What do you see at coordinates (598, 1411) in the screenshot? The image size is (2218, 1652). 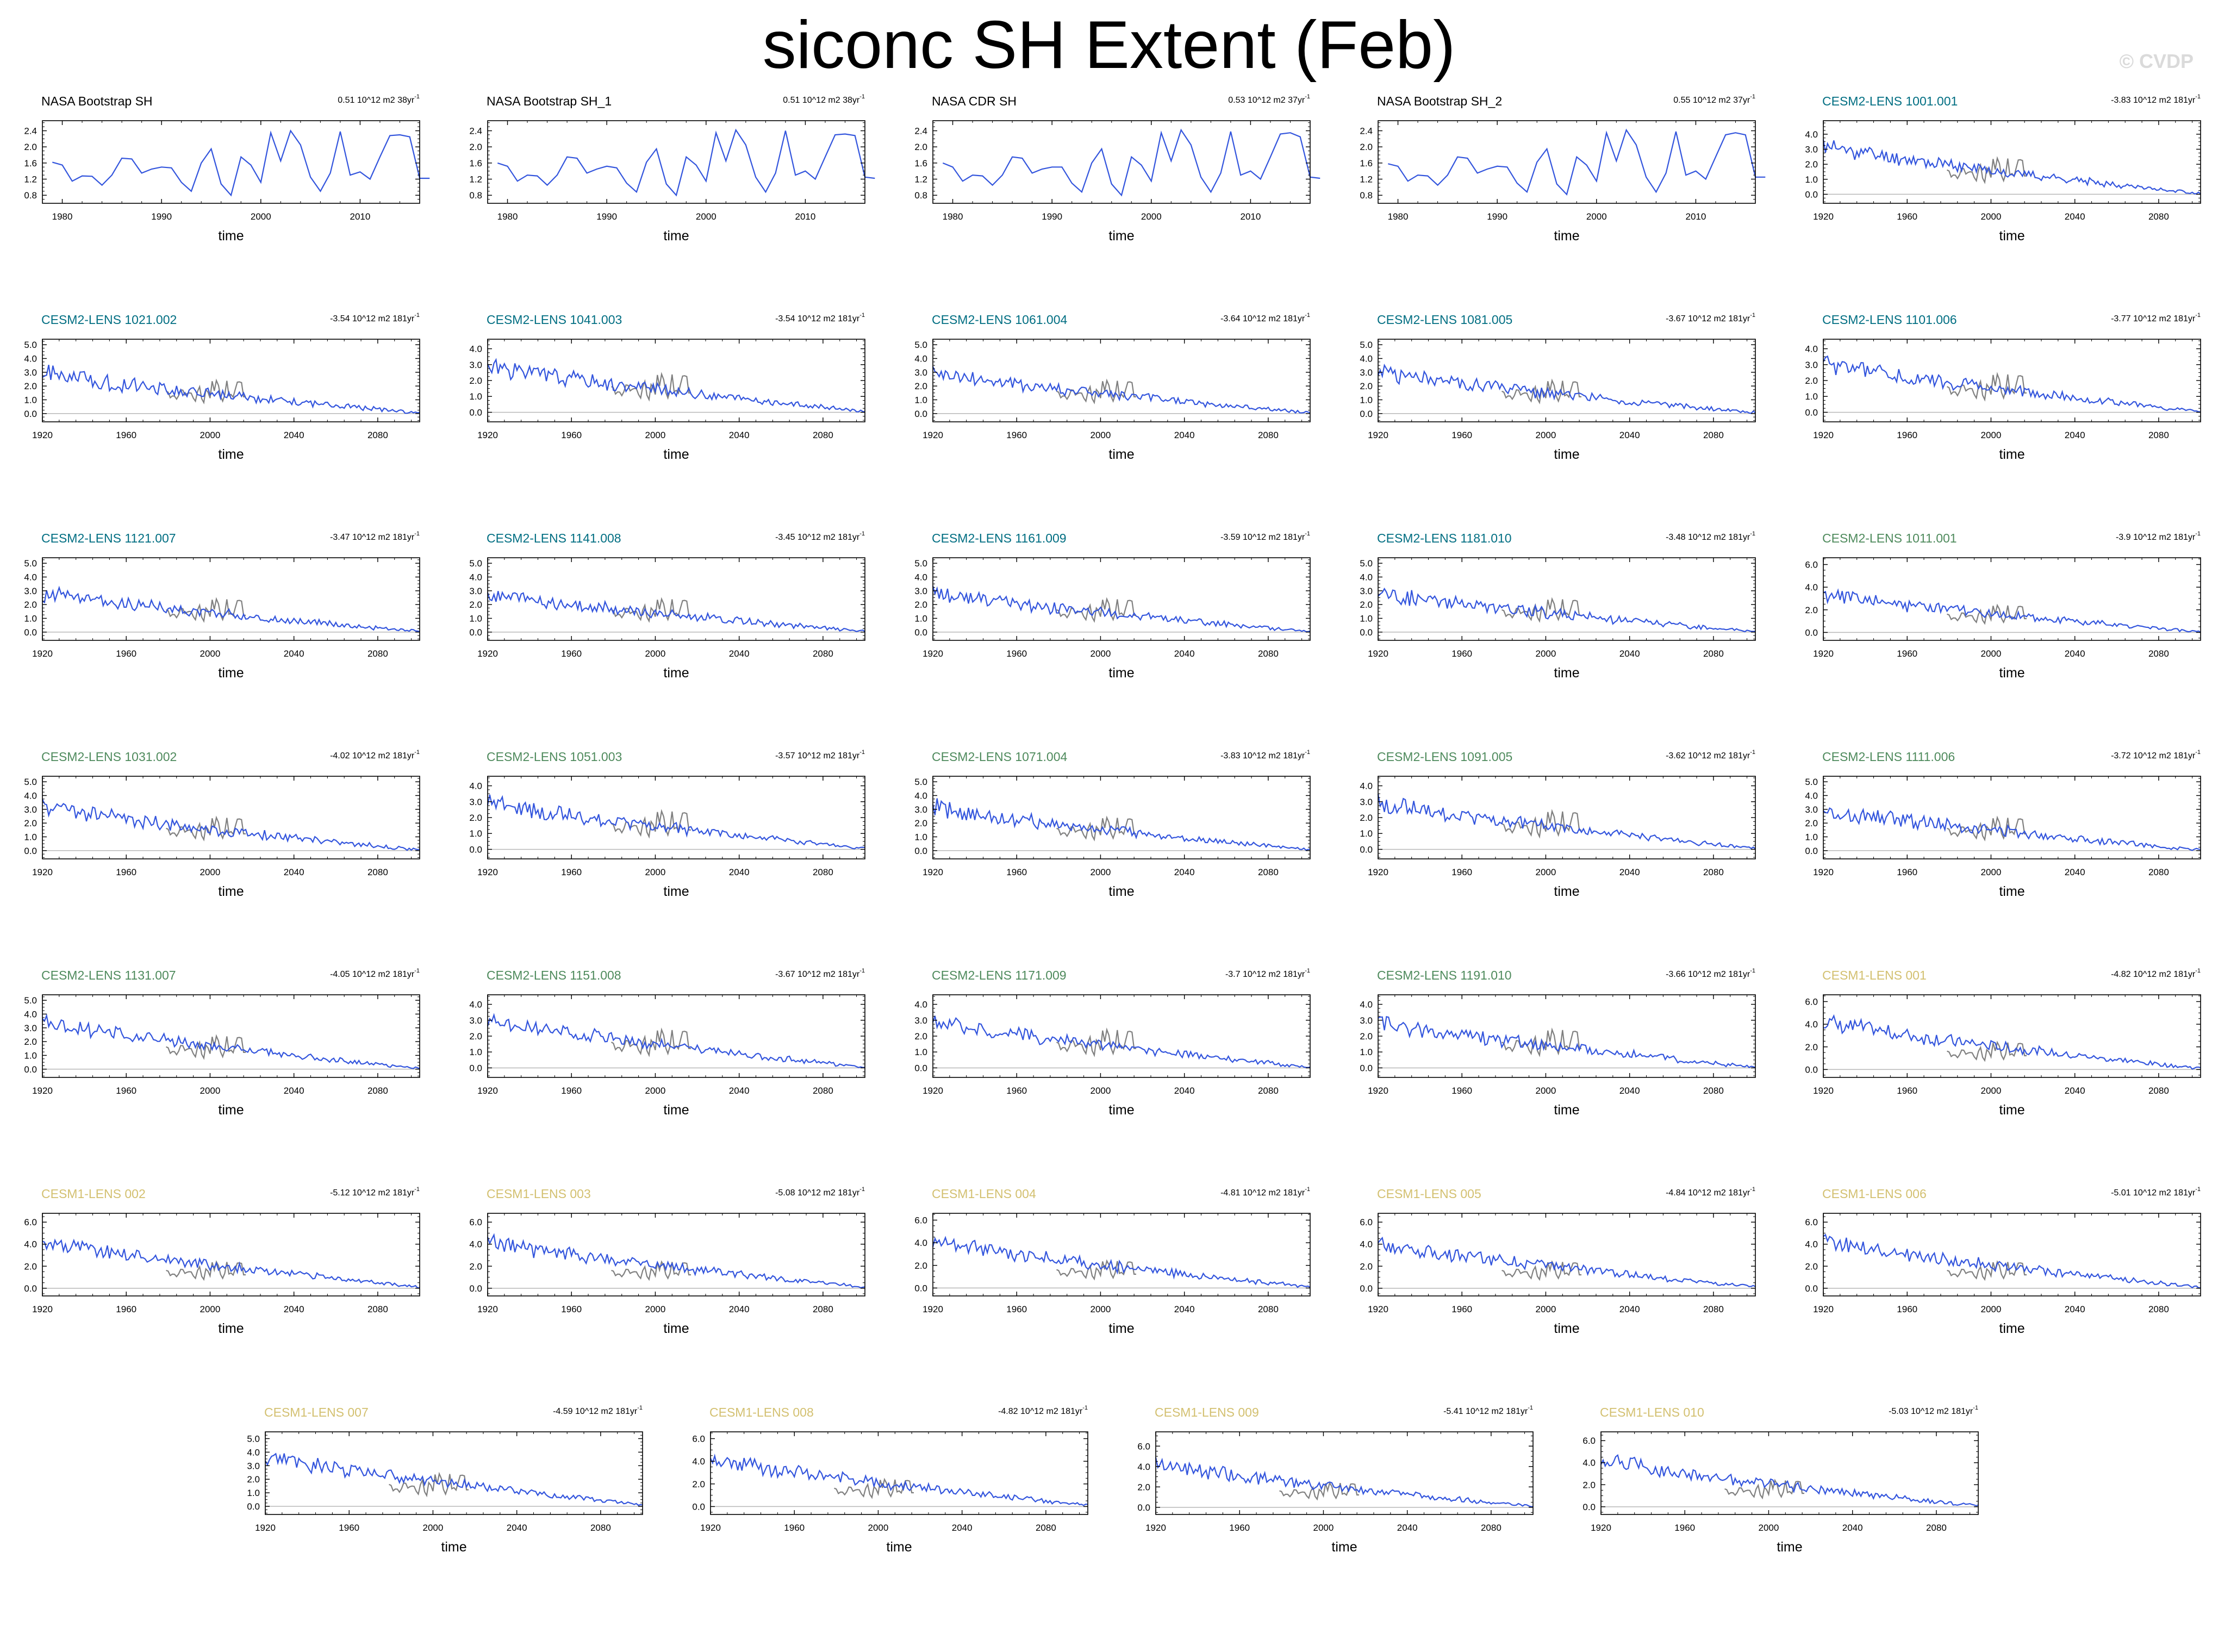 I see `trend-label: -4.59 10^12 m2 181yr-1` at bounding box center [598, 1411].